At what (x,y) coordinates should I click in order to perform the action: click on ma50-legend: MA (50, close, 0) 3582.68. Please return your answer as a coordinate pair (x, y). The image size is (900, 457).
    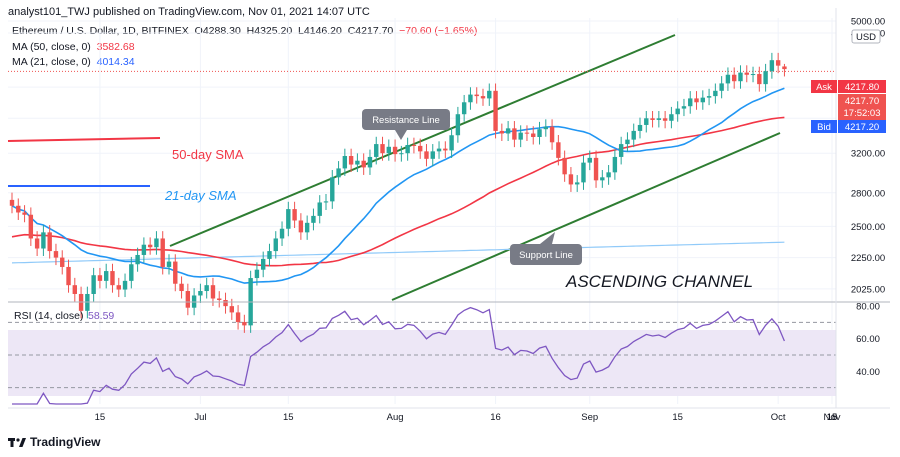
    Looking at the image, I should click on (73, 47).